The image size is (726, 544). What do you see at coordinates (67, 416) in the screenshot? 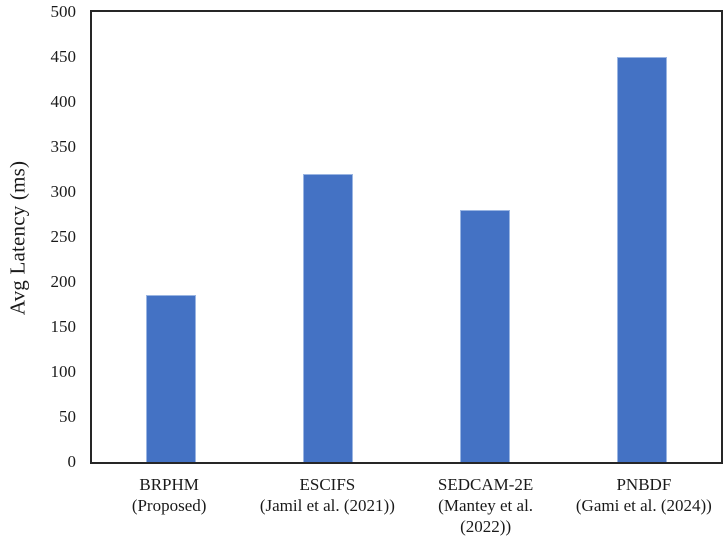
I see `y-tick-label: 50` at bounding box center [67, 416].